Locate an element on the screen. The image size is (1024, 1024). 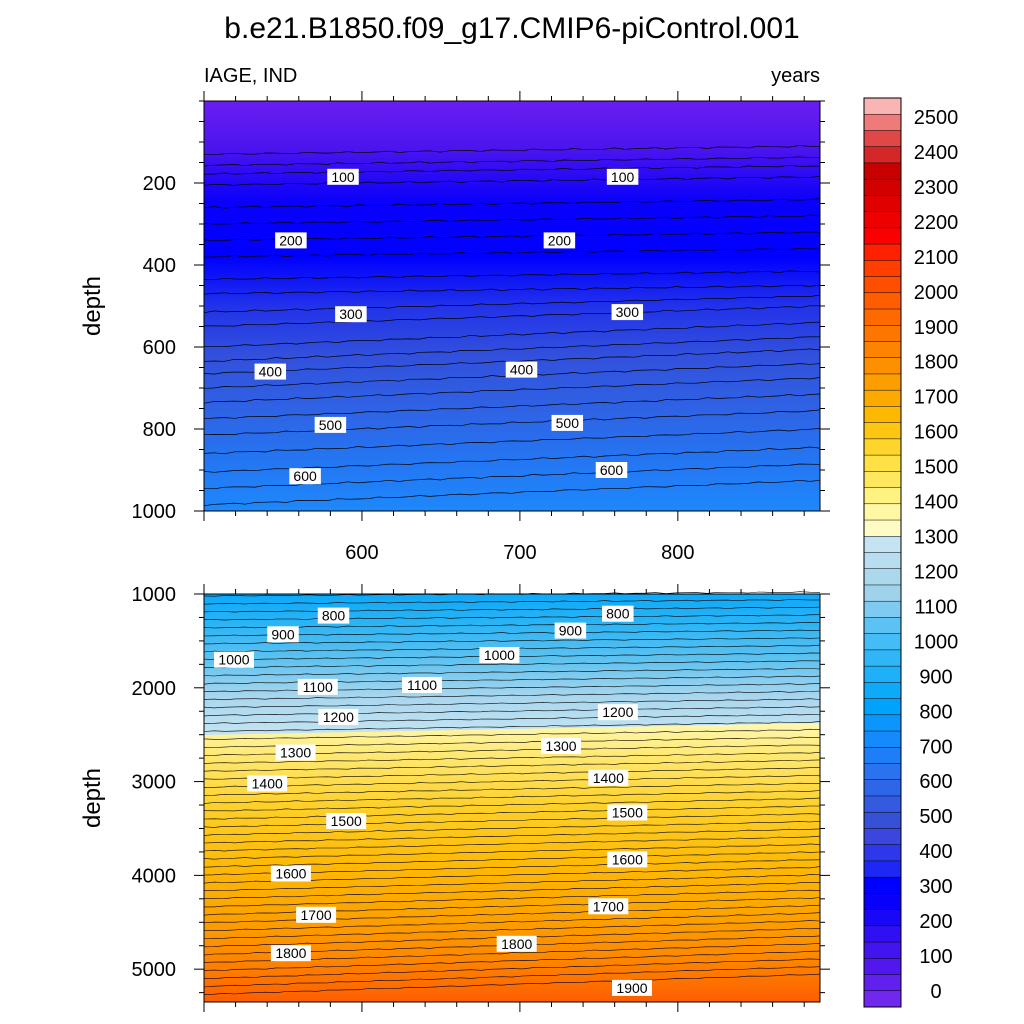
colorbar-label: 2400 is located at coordinates (936, 153).